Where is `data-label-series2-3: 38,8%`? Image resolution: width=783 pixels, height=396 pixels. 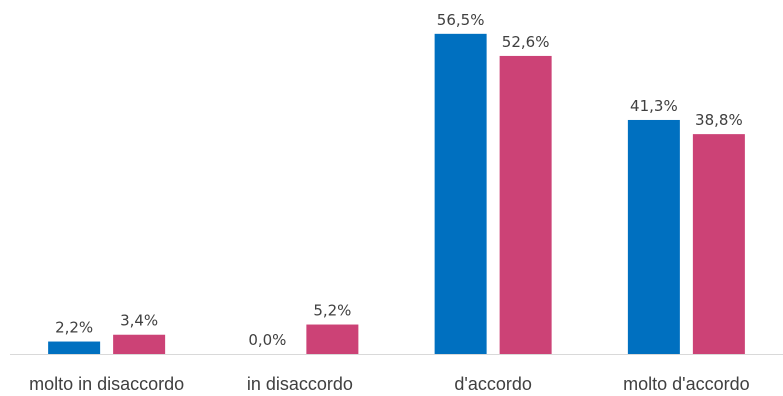 data-label-series2-3: 38,8% is located at coordinates (719, 120).